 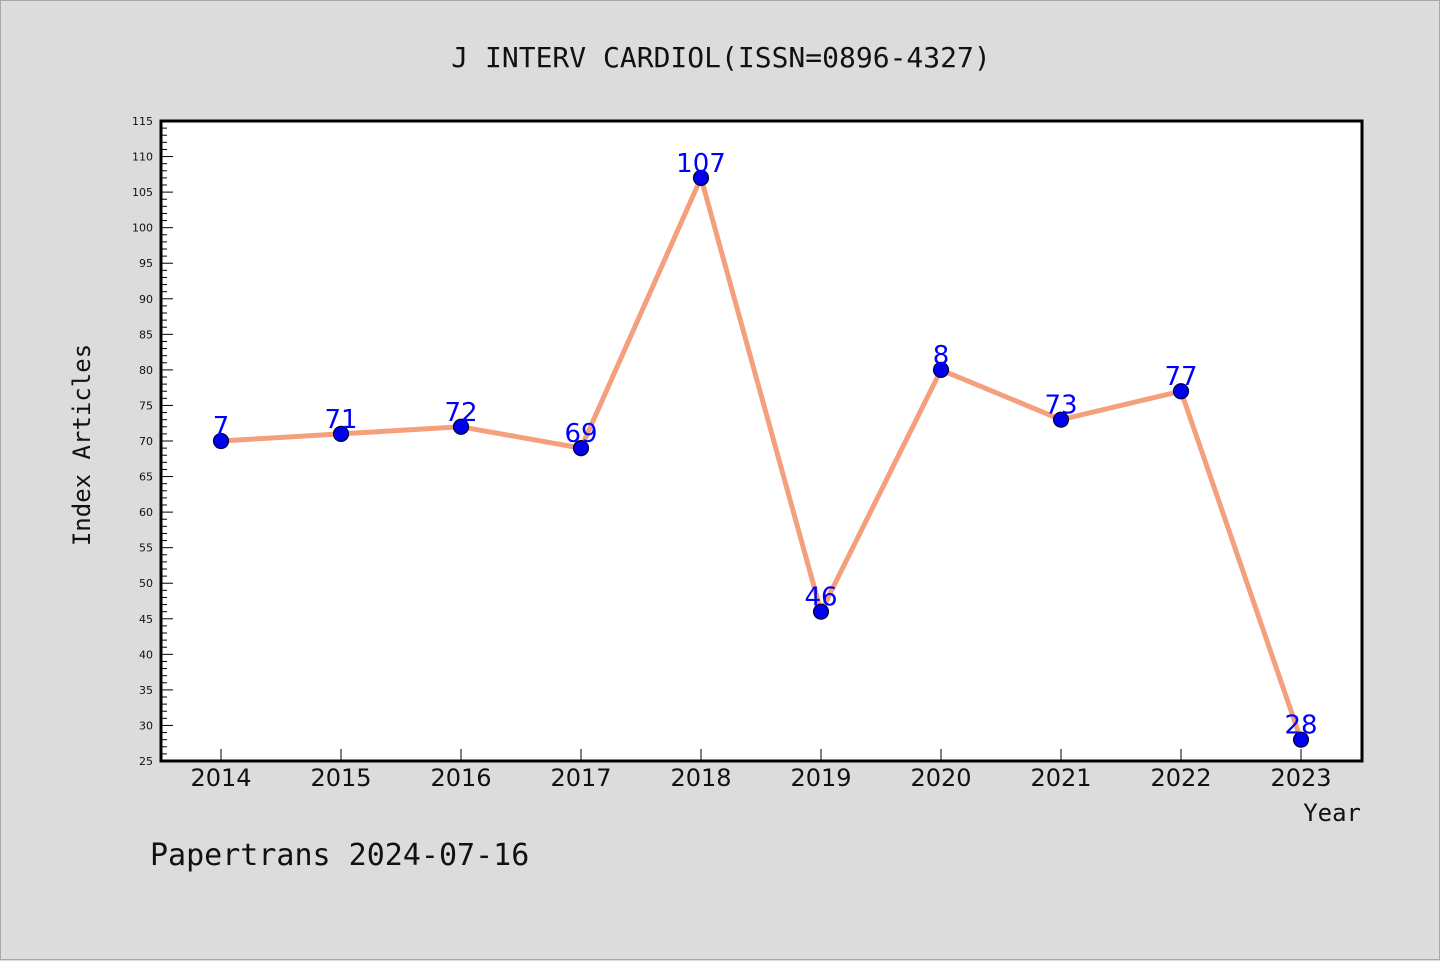 I want to click on x-tick-label: 2021, so click(x=1060, y=778).